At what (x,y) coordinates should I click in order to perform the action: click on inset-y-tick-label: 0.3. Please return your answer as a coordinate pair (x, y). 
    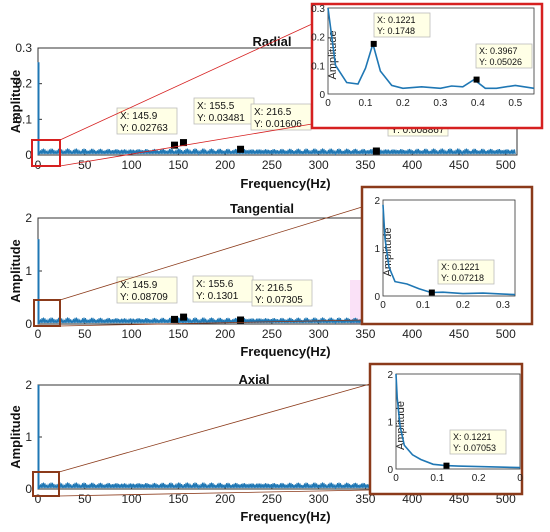
    Looking at the image, I should click on (318, 9).